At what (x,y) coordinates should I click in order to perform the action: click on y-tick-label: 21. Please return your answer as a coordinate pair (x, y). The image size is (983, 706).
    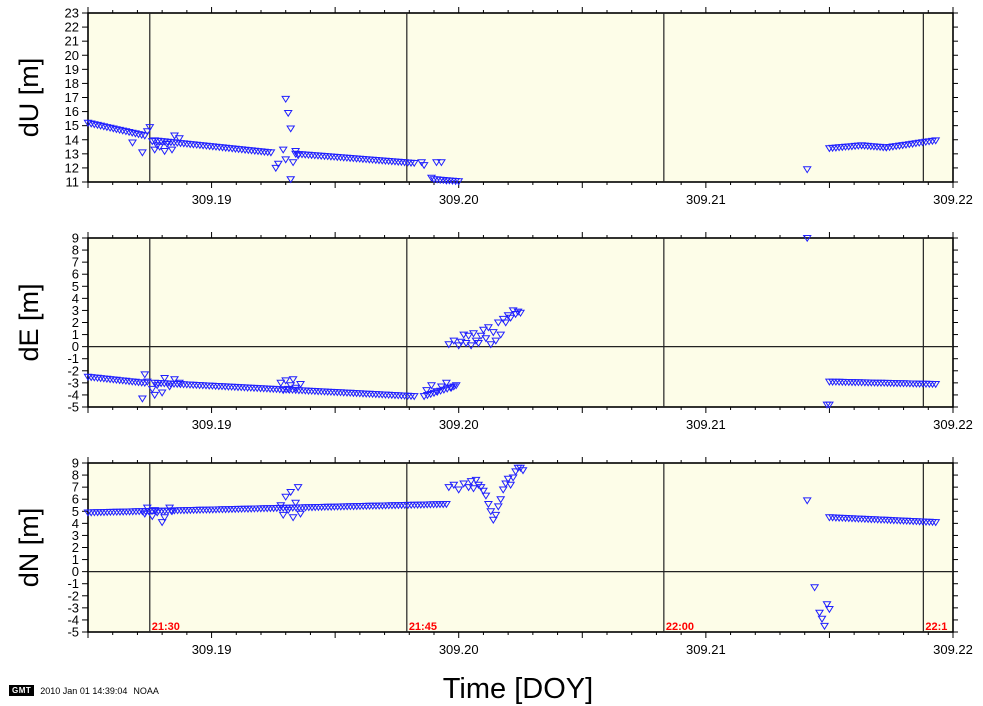
    Looking at the image, I should click on (72, 41).